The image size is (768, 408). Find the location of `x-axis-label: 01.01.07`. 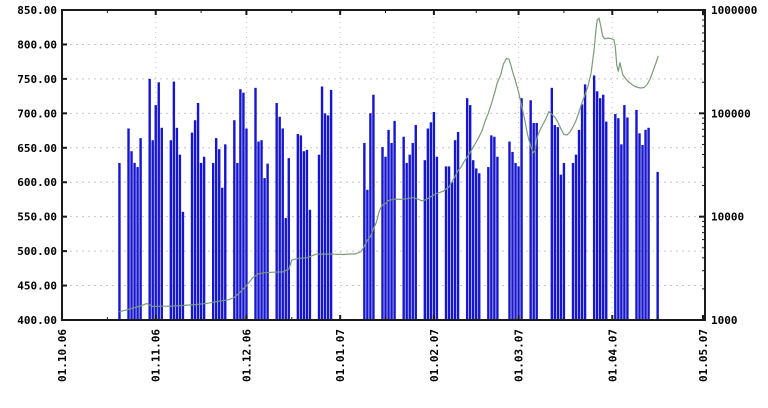

x-axis-label: 01.01.07 is located at coordinates (340, 355).